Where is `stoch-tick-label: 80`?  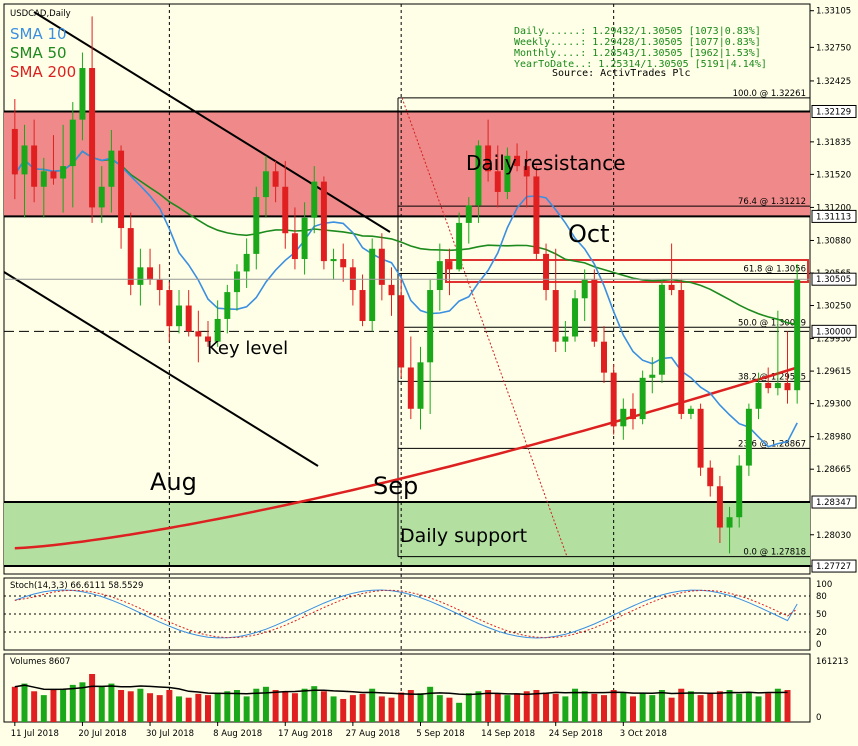
stoch-tick-label: 80 is located at coordinates (821, 597).